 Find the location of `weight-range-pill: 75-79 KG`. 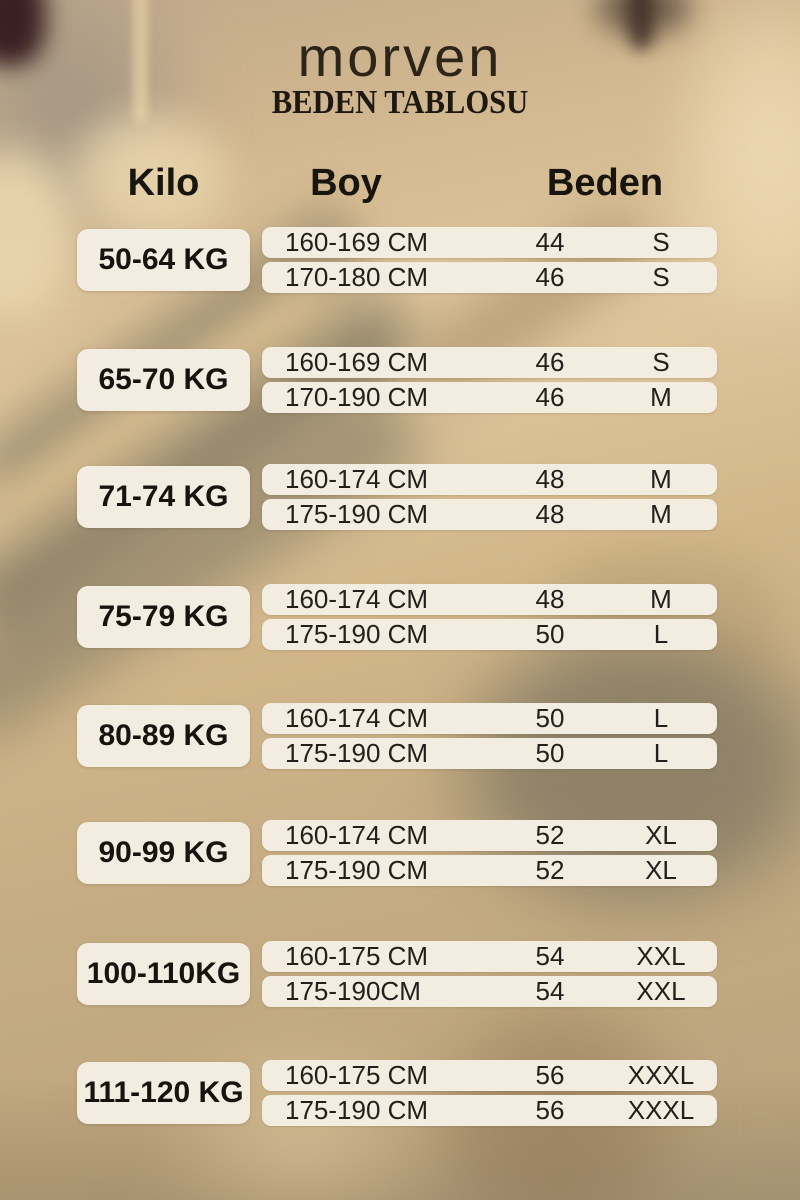

weight-range-pill: 75-79 KG is located at coordinates (163, 617).